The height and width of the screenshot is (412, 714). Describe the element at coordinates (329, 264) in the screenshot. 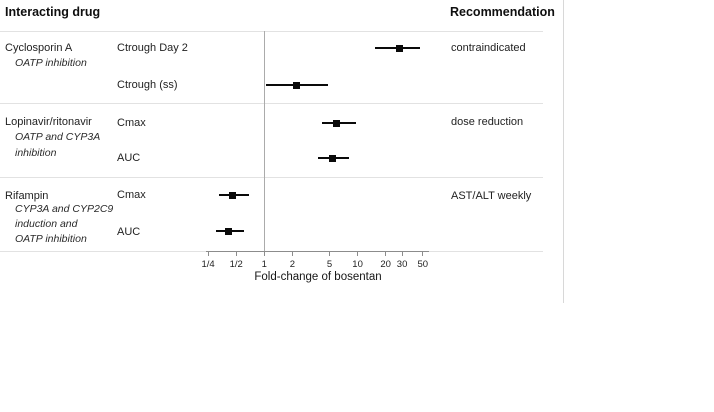

I see `axis-tick-label: 5` at that location.